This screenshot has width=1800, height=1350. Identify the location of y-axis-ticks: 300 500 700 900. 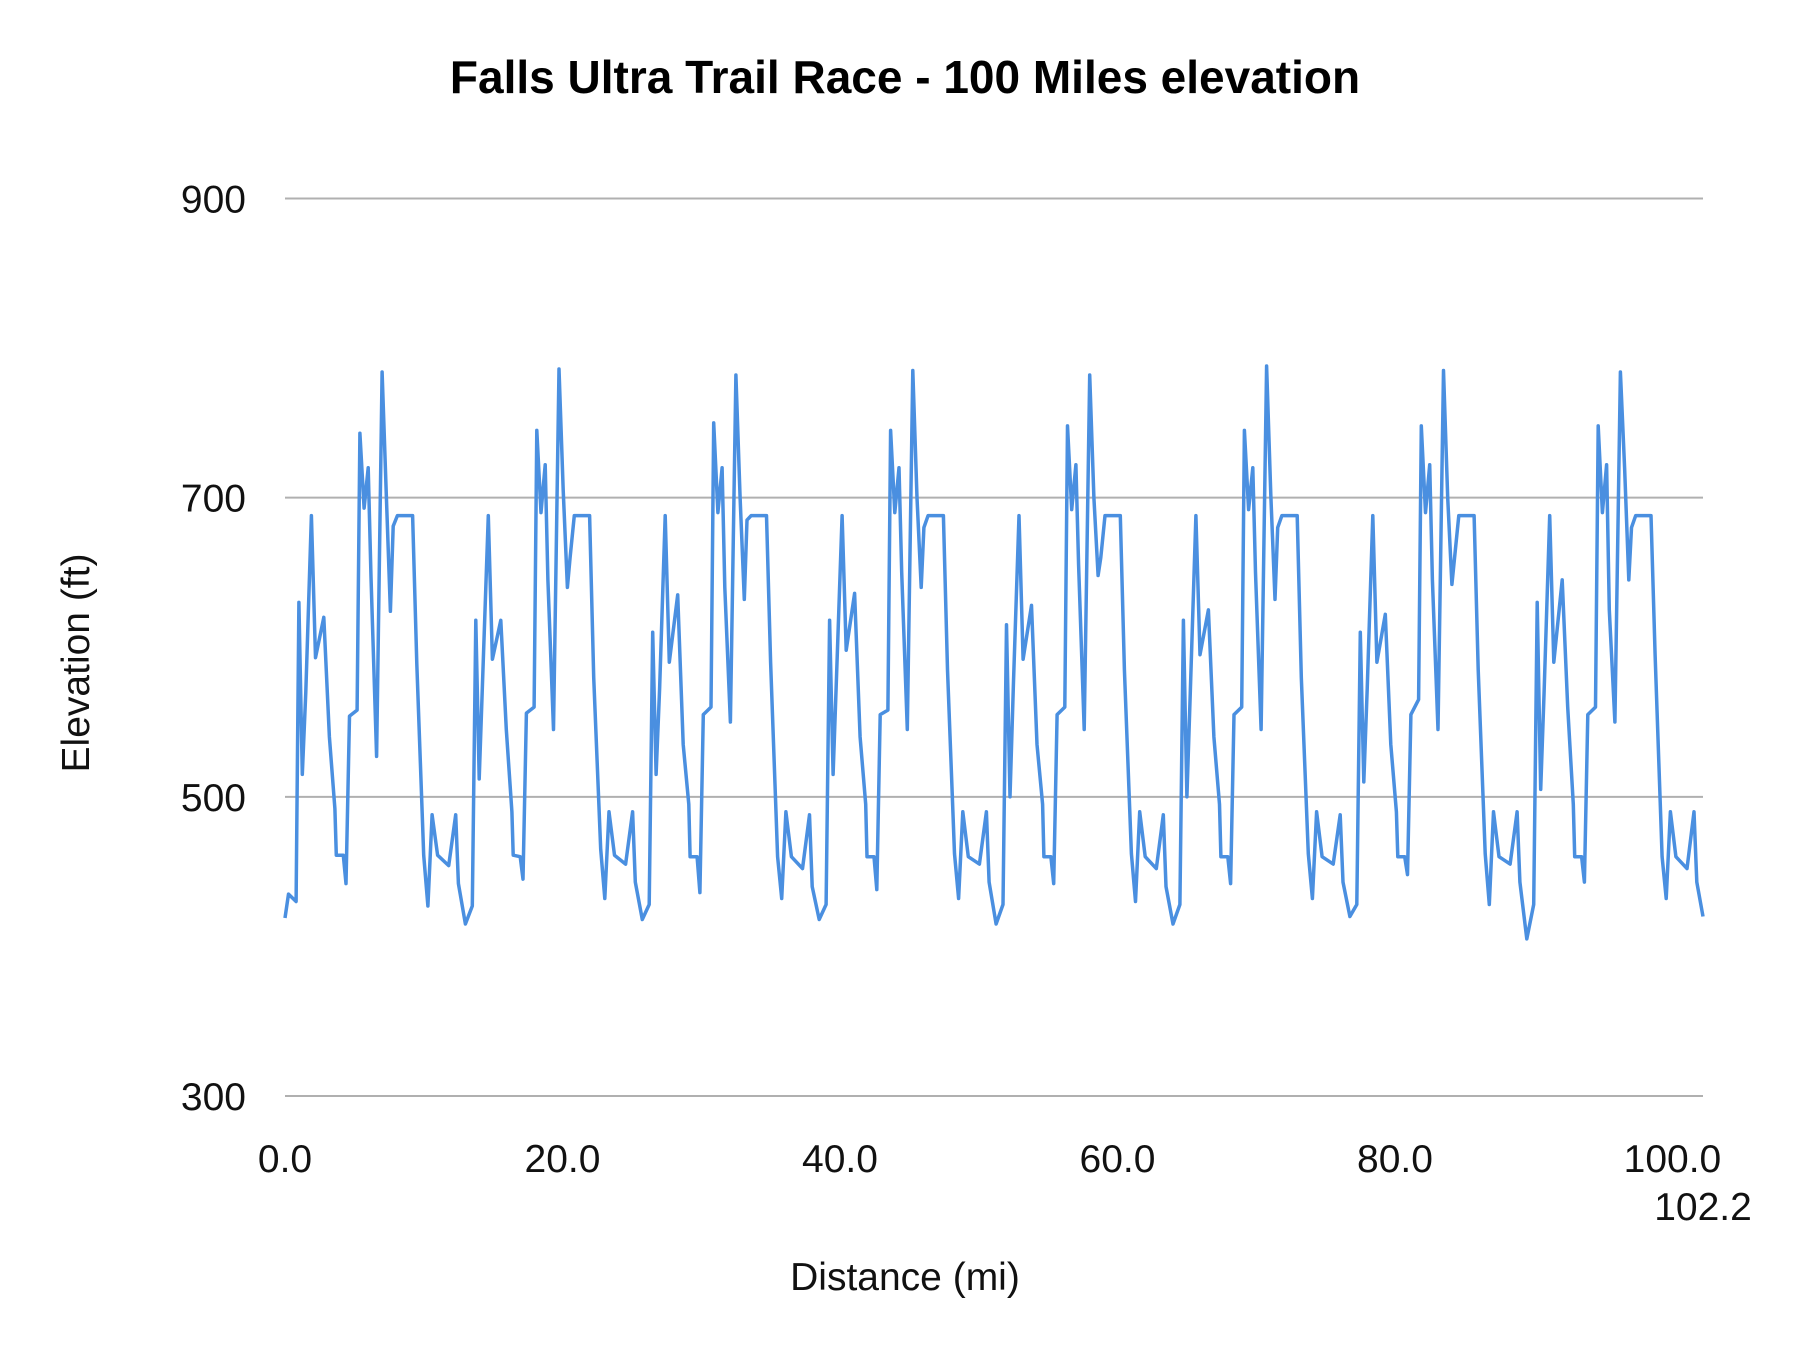
(213, 649).